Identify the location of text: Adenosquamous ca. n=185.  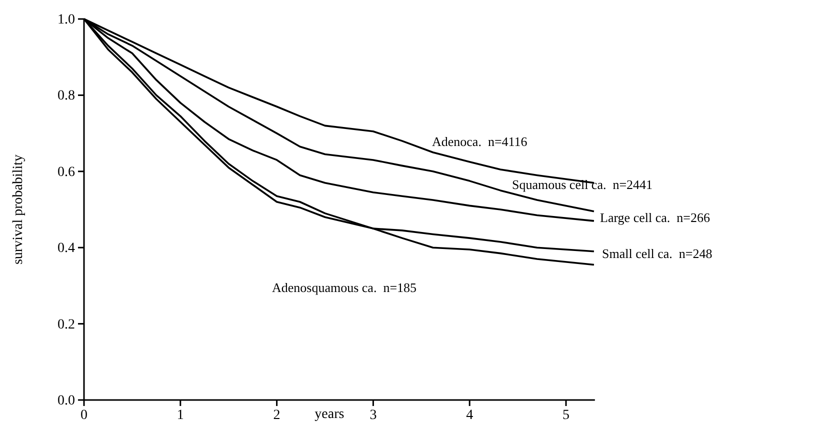
(344, 287).